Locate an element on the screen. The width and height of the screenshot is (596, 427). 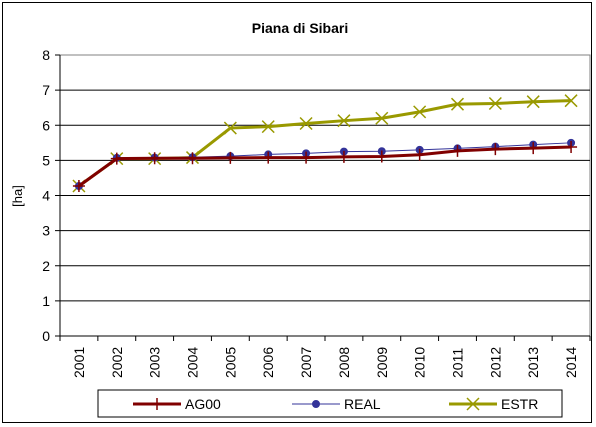
x-tick-label: 2012 is located at coordinates (495, 362).